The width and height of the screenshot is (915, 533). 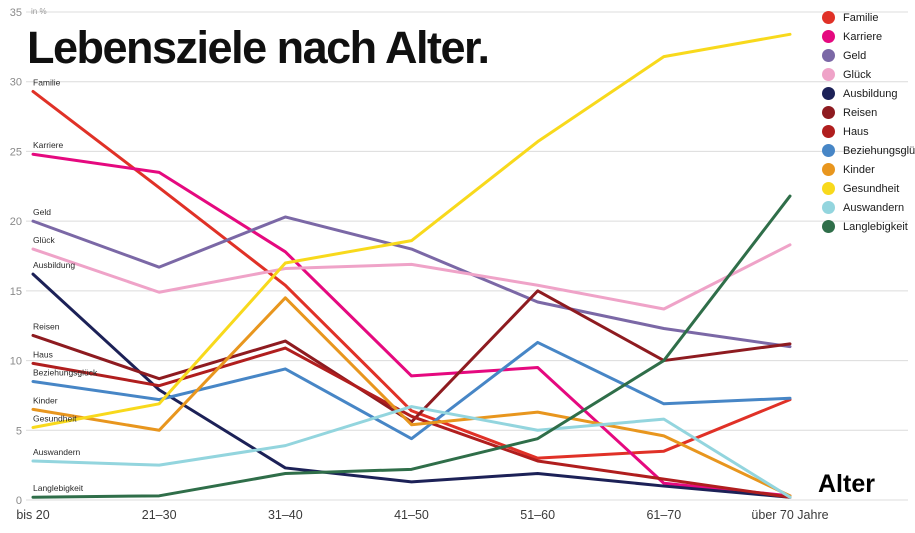 What do you see at coordinates (258, 47) in the screenshot?
I see `chart-title: Lebensziele nach Alter.` at bounding box center [258, 47].